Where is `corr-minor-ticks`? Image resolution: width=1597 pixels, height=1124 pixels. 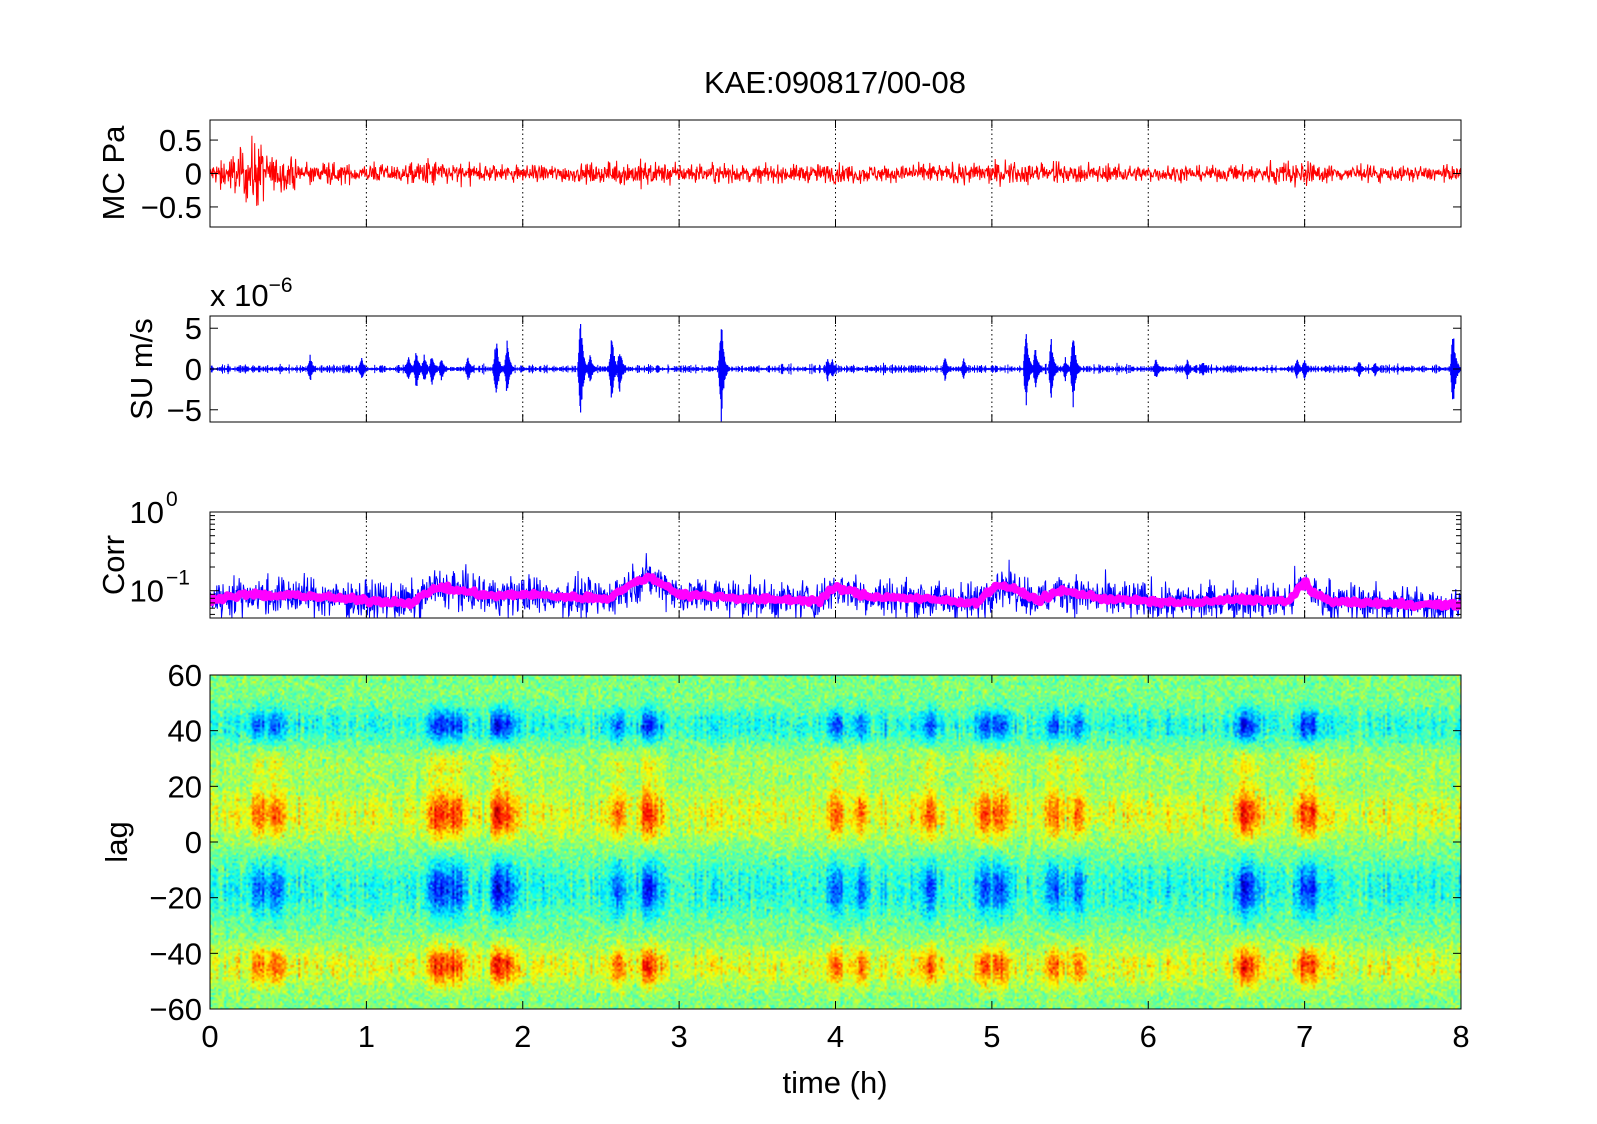
corr-minor-ticks is located at coordinates (835, 563).